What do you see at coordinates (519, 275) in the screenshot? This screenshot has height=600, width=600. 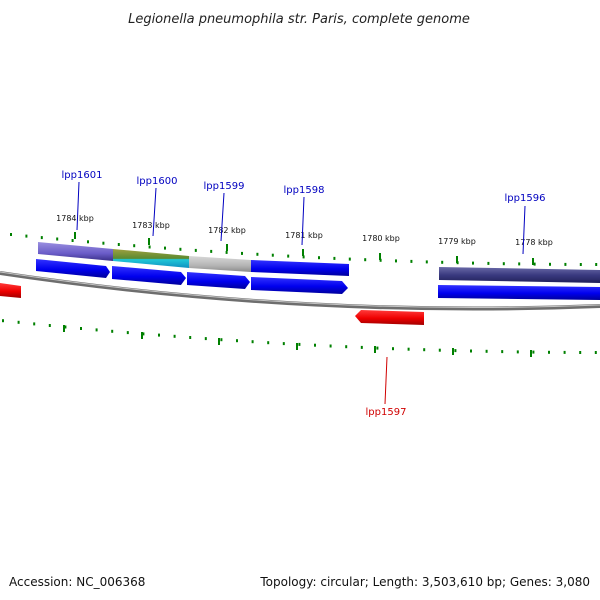 I see `feature-bar-lpp1596` at bounding box center [519, 275].